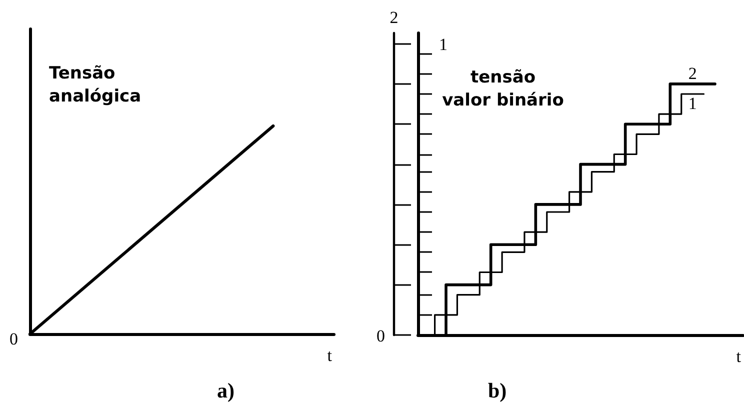 The width and height of the screenshot is (744, 404). I want to click on text: b), so click(497, 390).